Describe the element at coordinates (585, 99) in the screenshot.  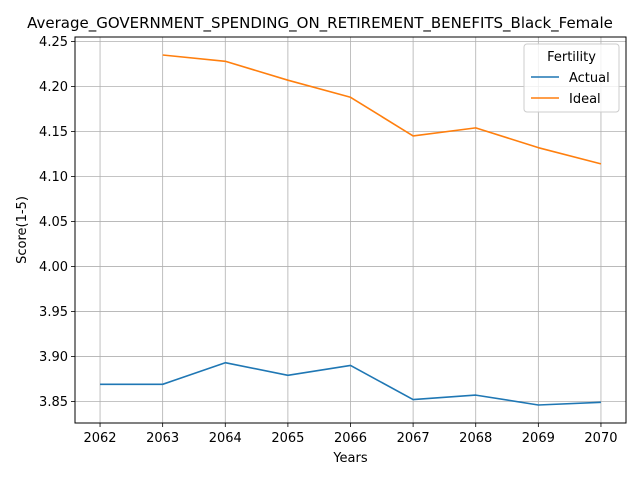
I see `legend-label-ideal: Ideal` at that location.